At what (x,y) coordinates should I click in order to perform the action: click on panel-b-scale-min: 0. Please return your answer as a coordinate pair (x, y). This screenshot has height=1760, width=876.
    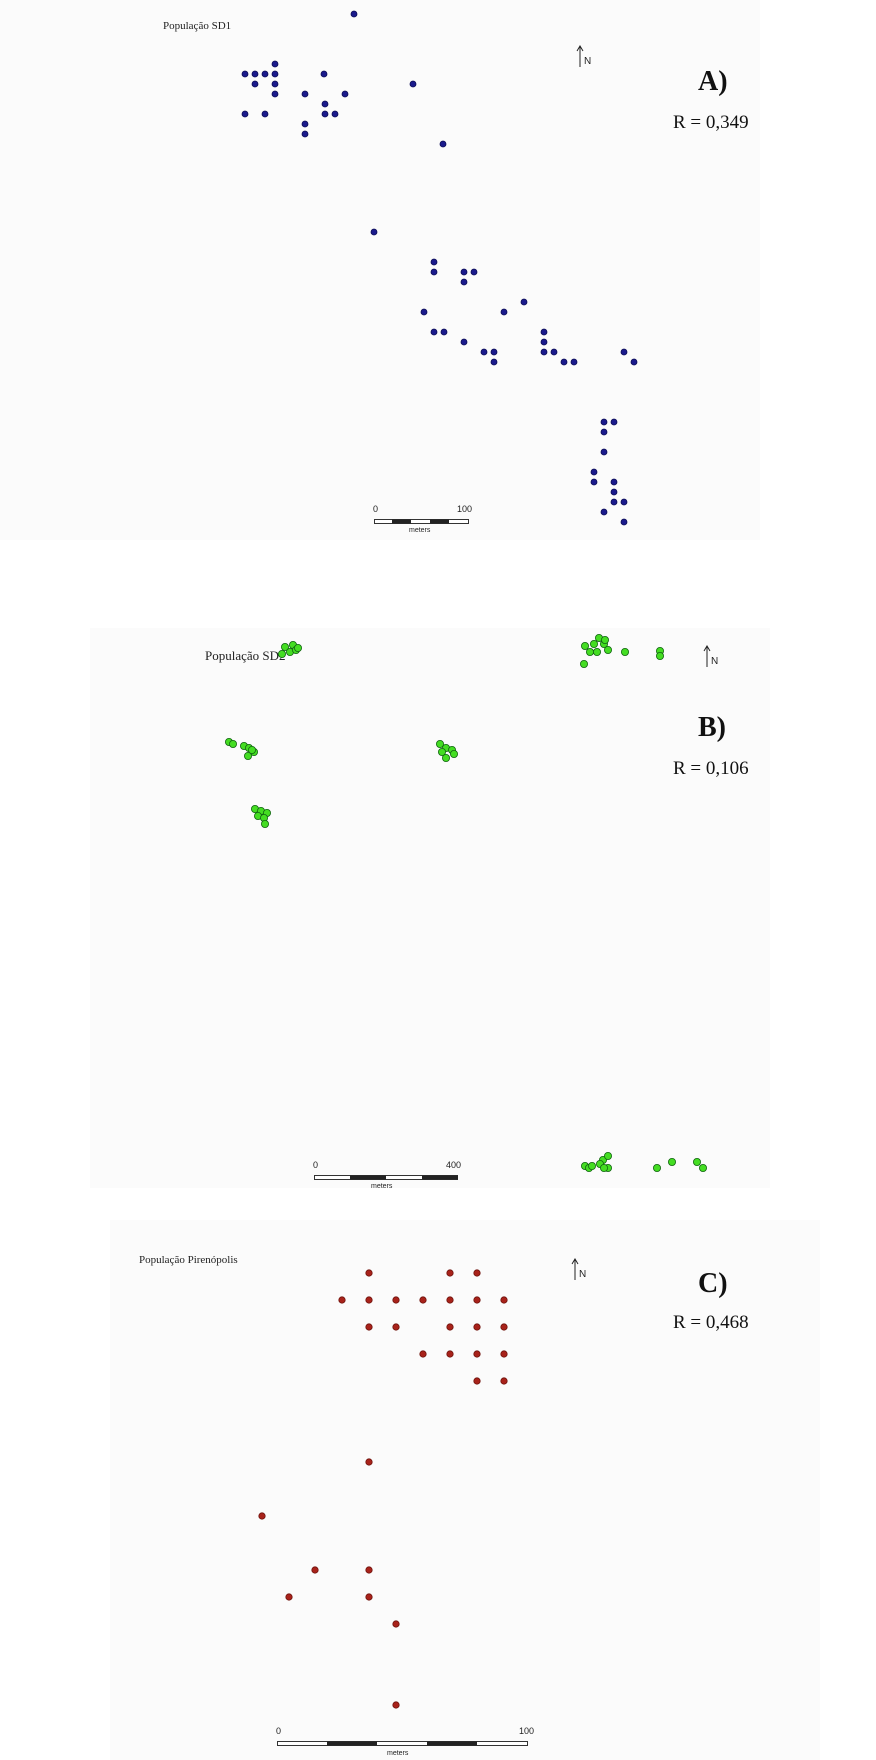
    Looking at the image, I should click on (316, 1165).